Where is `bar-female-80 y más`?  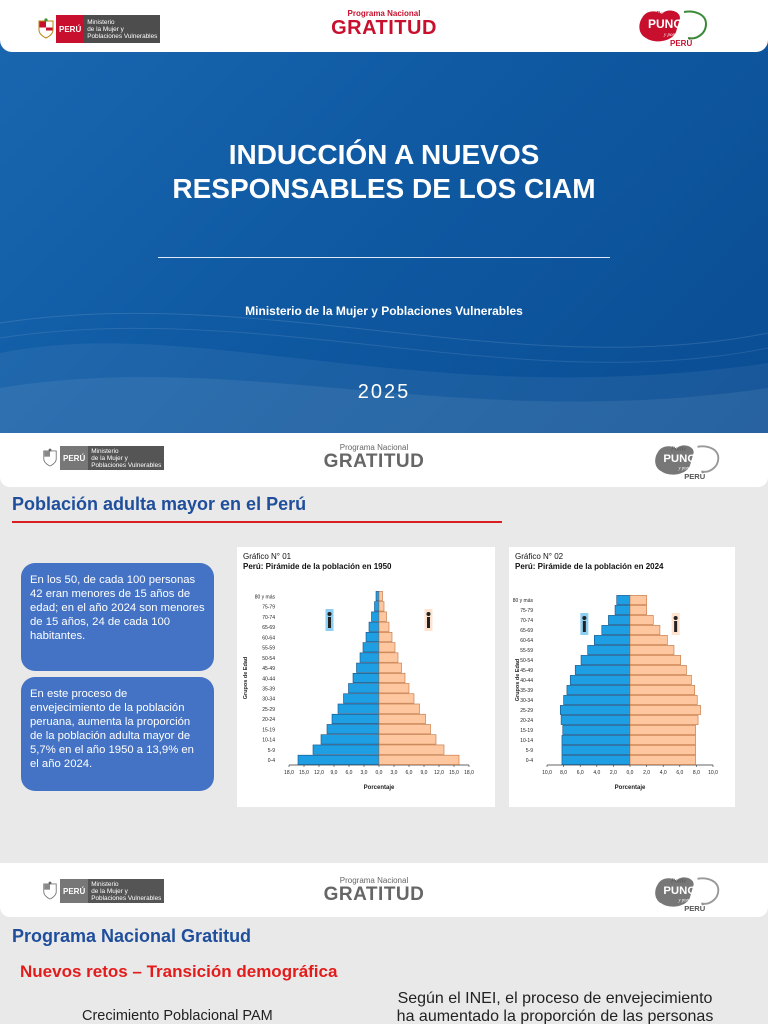 bar-female-80 y más is located at coordinates (380, 596).